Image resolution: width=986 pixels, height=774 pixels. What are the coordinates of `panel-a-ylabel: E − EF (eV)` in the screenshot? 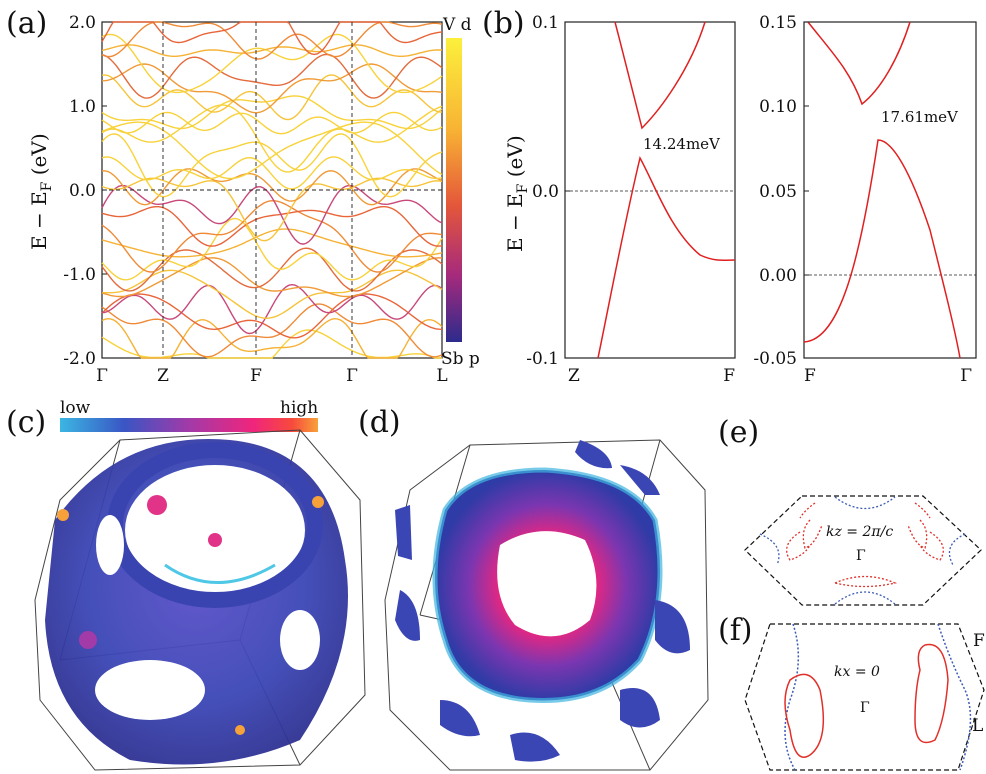 It's located at (41, 191).